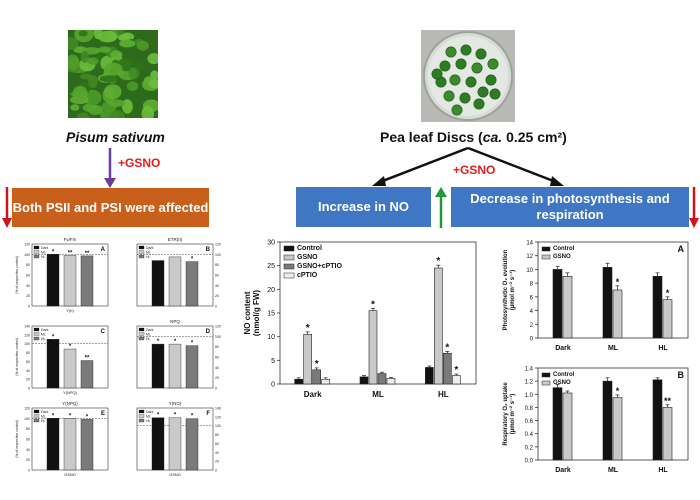 The height and width of the screenshot is (500, 700). I want to click on caption-post: 0.25 cm²), so click(534, 137).